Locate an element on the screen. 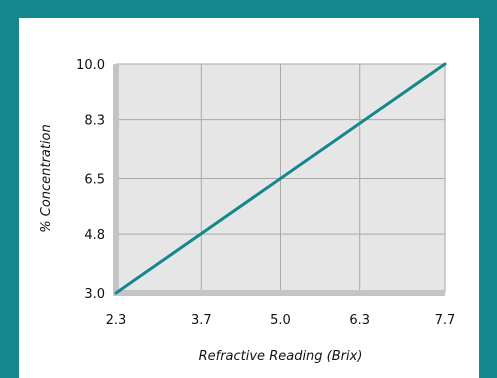 Image resolution: width=497 pixels, height=378 pixels. y-axis-band is located at coordinates (116, 180).